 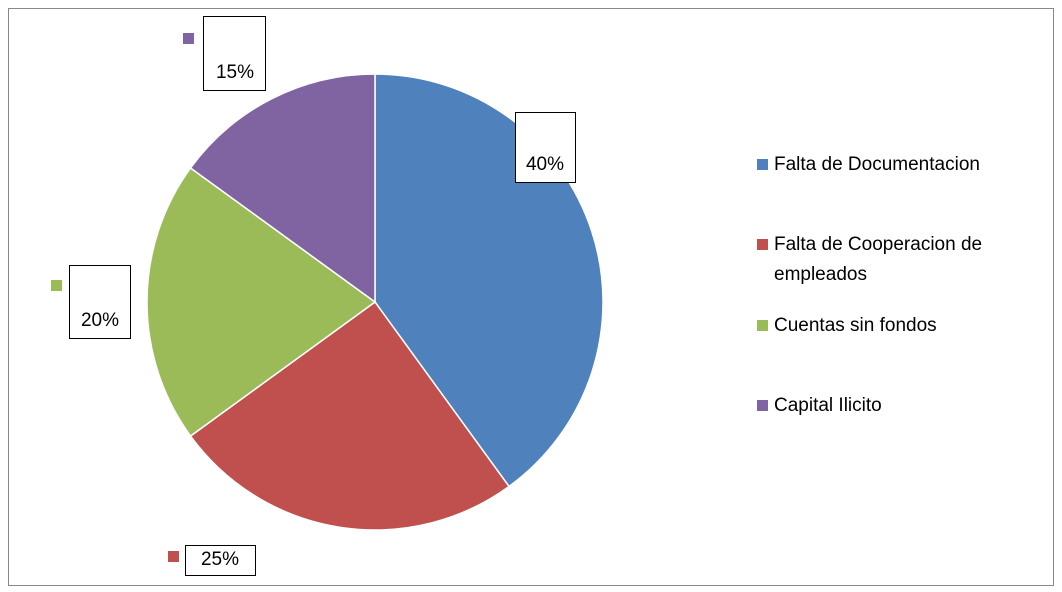 I want to click on legend-label: Falta de Cooperacion de empleados, so click(x=878, y=259).